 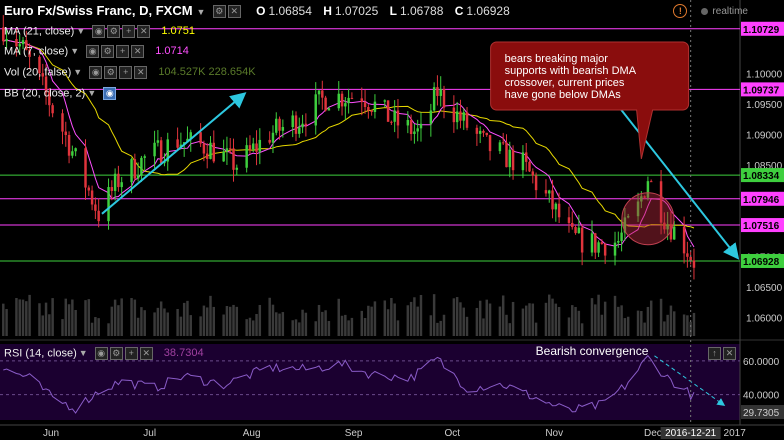 I want to click on high-value: 1.07025, so click(x=356, y=11).